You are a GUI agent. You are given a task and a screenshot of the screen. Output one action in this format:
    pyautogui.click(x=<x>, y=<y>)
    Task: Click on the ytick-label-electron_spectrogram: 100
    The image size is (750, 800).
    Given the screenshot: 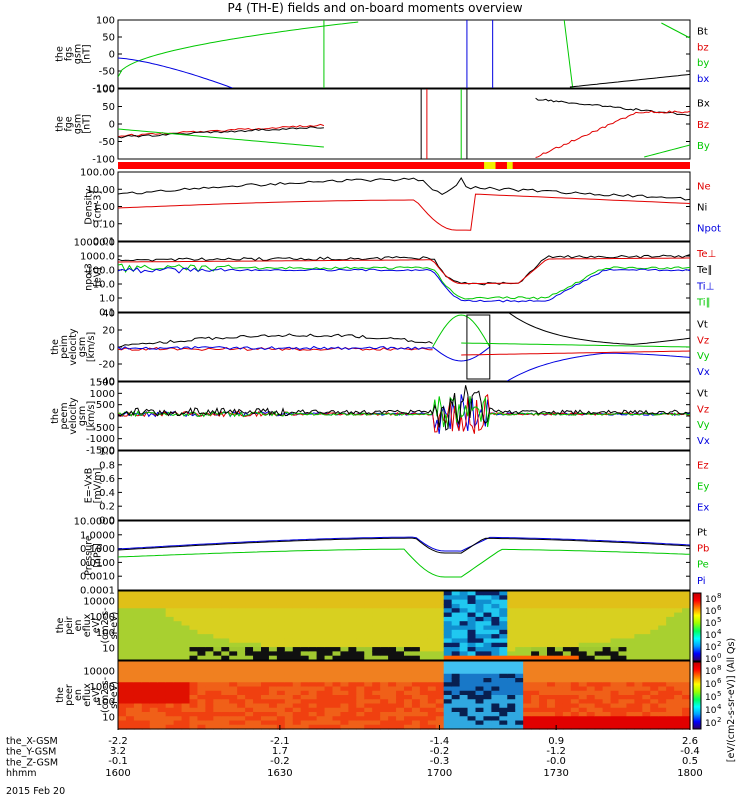 What is the action you would take?
    pyautogui.click(x=105, y=702)
    